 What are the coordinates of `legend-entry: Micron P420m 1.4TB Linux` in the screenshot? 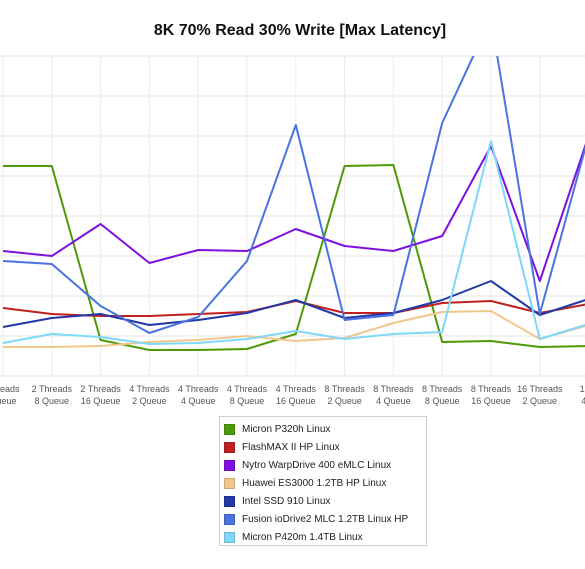 It's located at (325, 537).